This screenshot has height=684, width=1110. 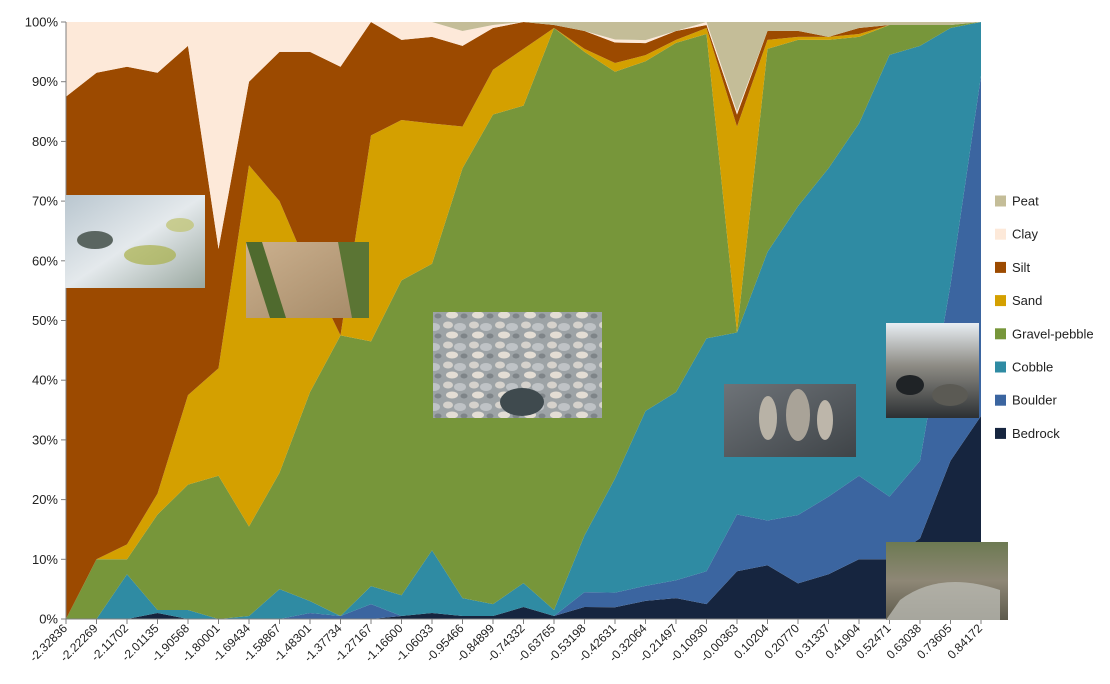 I want to click on x-tick-label: 0.84172, so click(x=965, y=641).